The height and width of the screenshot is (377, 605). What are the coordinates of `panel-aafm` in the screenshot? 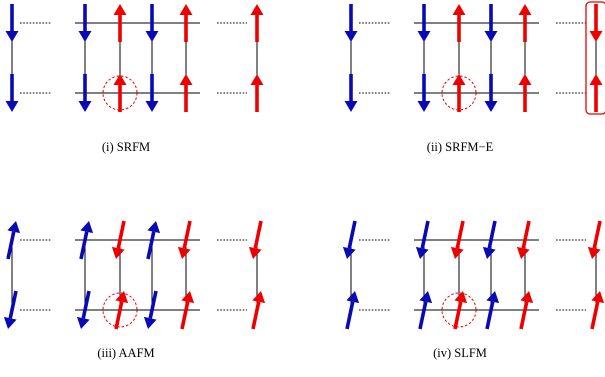 It's located at (134, 275).